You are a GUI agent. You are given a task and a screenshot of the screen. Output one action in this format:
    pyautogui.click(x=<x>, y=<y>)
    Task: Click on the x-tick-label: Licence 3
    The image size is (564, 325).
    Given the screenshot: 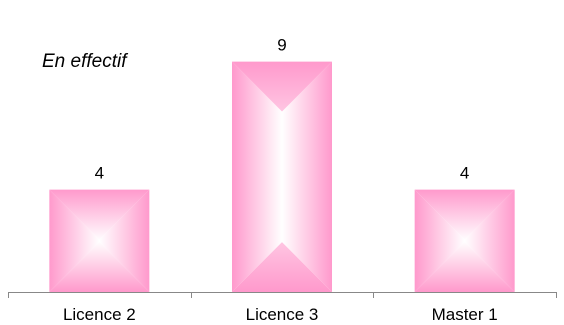 What is the action you would take?
    pyautogui.click(x=282, y=314)
    